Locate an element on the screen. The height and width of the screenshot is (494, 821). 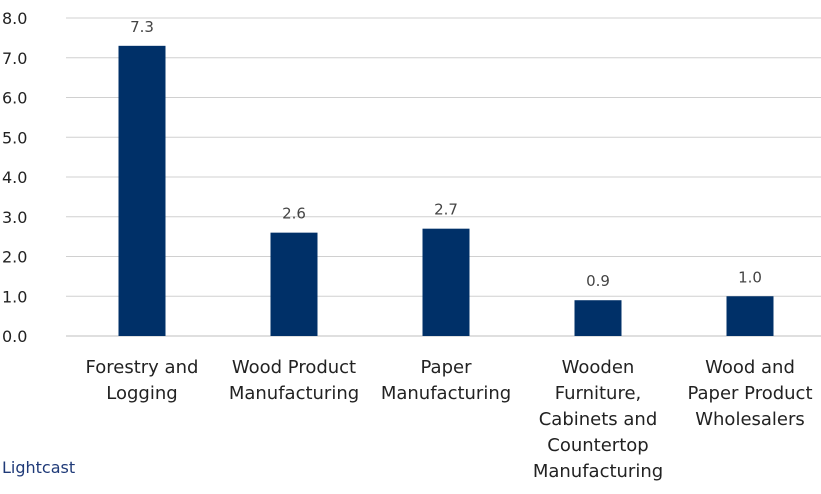
x-category-label: Wood and Paper Product Wholesalers is located at coordinates (749, 393).